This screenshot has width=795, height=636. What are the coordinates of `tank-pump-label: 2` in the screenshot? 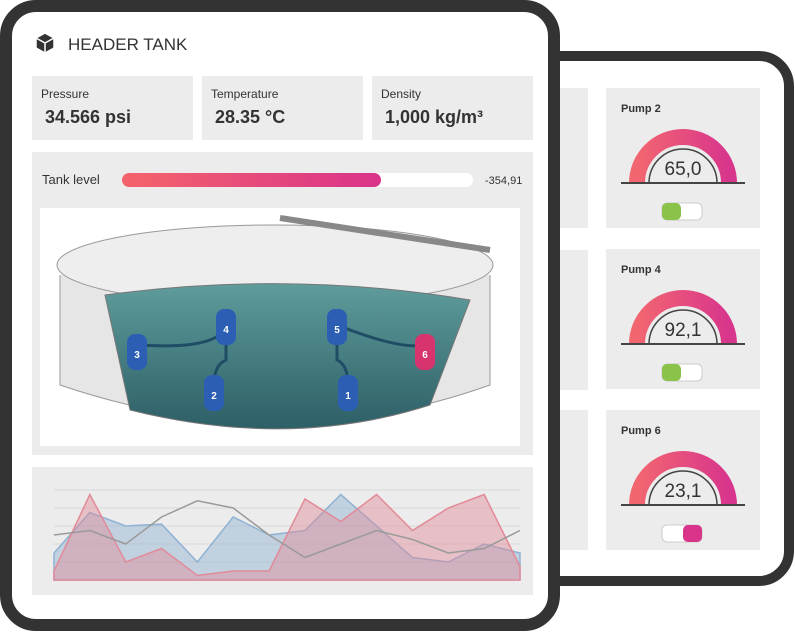 It's located at (214, 396).